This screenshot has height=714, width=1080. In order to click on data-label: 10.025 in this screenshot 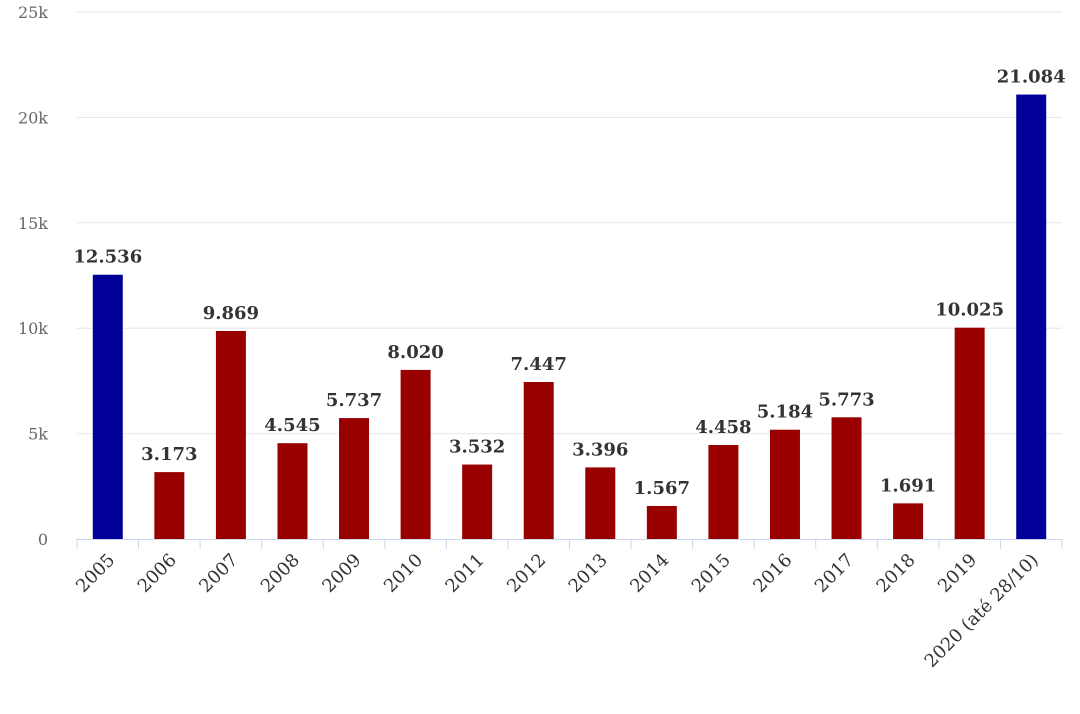, I will do `click(969, 310)`.